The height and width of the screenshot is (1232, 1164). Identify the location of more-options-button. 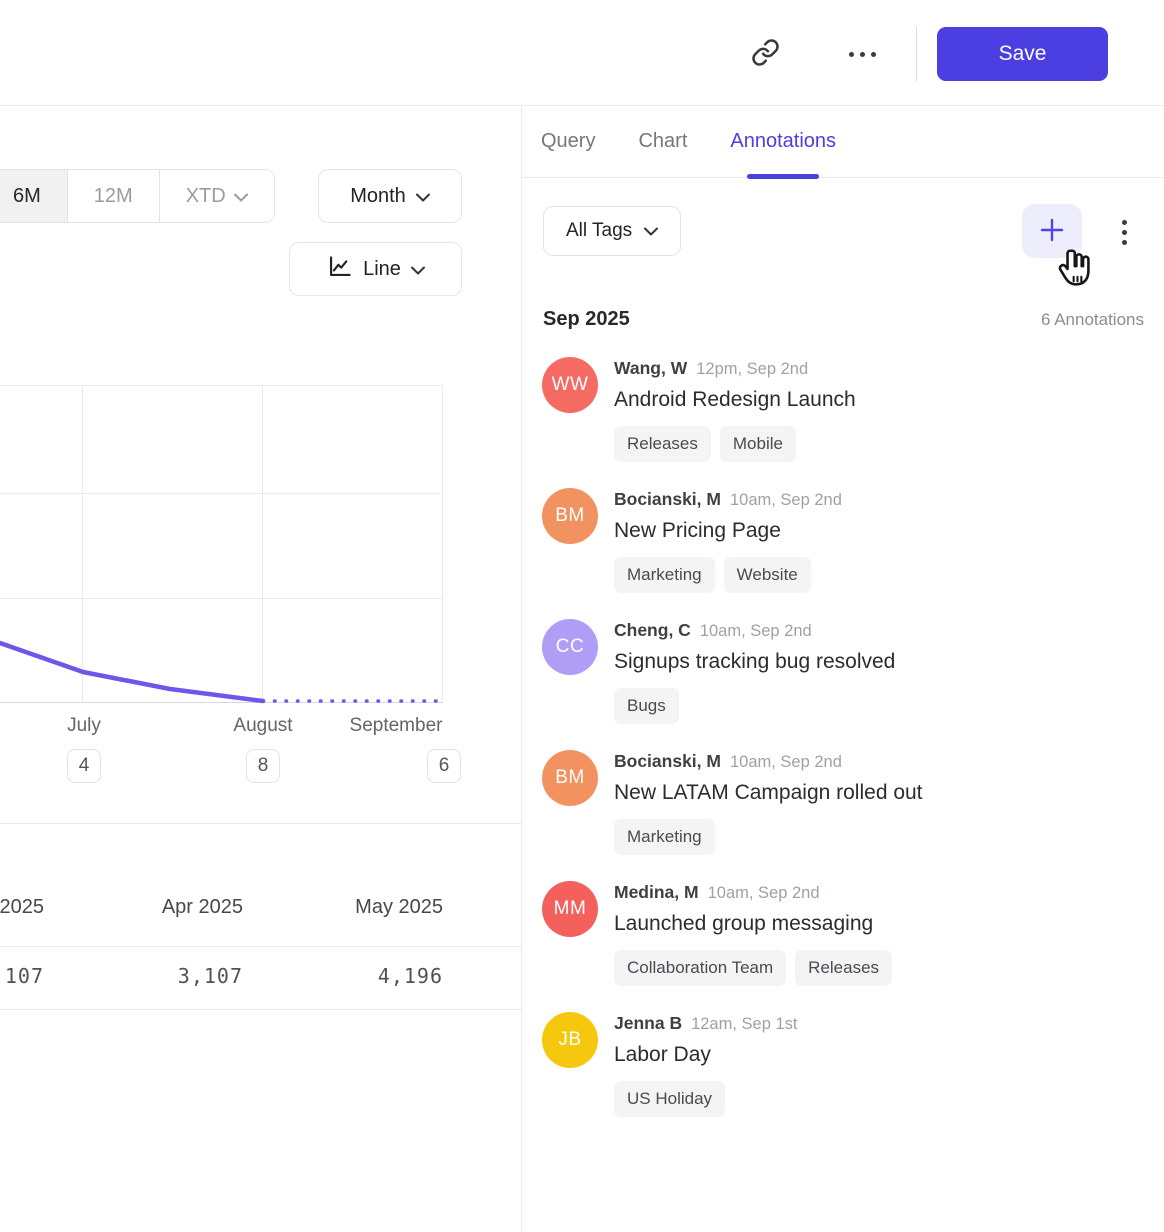
(862, 54).